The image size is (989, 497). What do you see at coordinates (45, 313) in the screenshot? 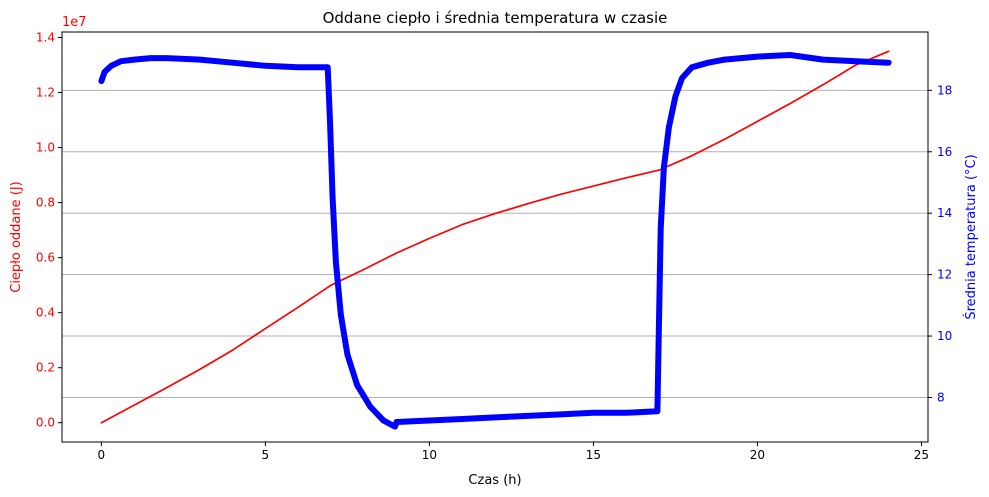
I see `left-y-tick-label: 0.4` at bounding box center [45, 313].